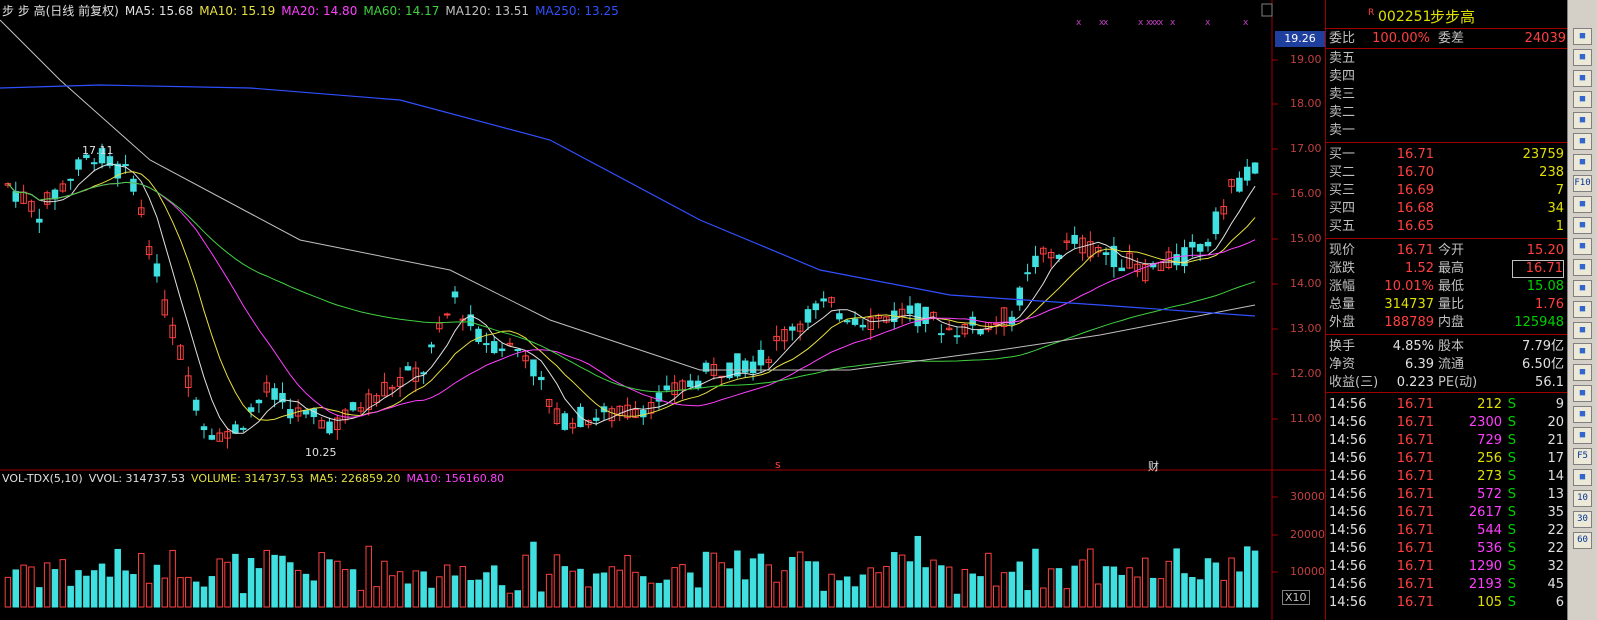  Describe the element at coordinates (1306, 238) in the screenshot. I see `price-tick-label: 15.00` at that location.